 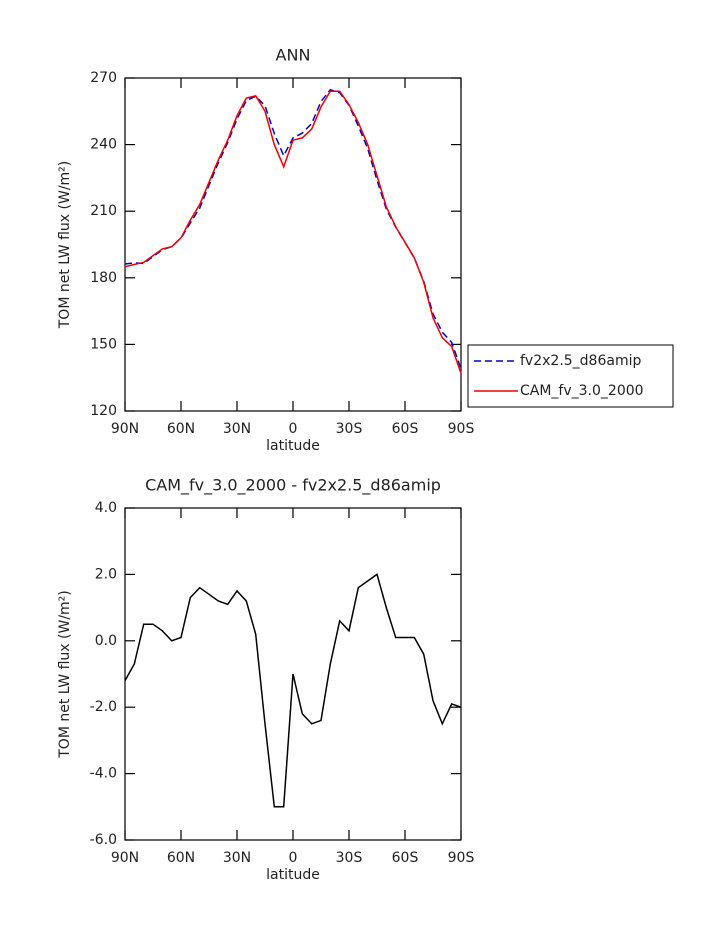 I want to click on y-tick-label: -2.0, so click(x=103, y=707).